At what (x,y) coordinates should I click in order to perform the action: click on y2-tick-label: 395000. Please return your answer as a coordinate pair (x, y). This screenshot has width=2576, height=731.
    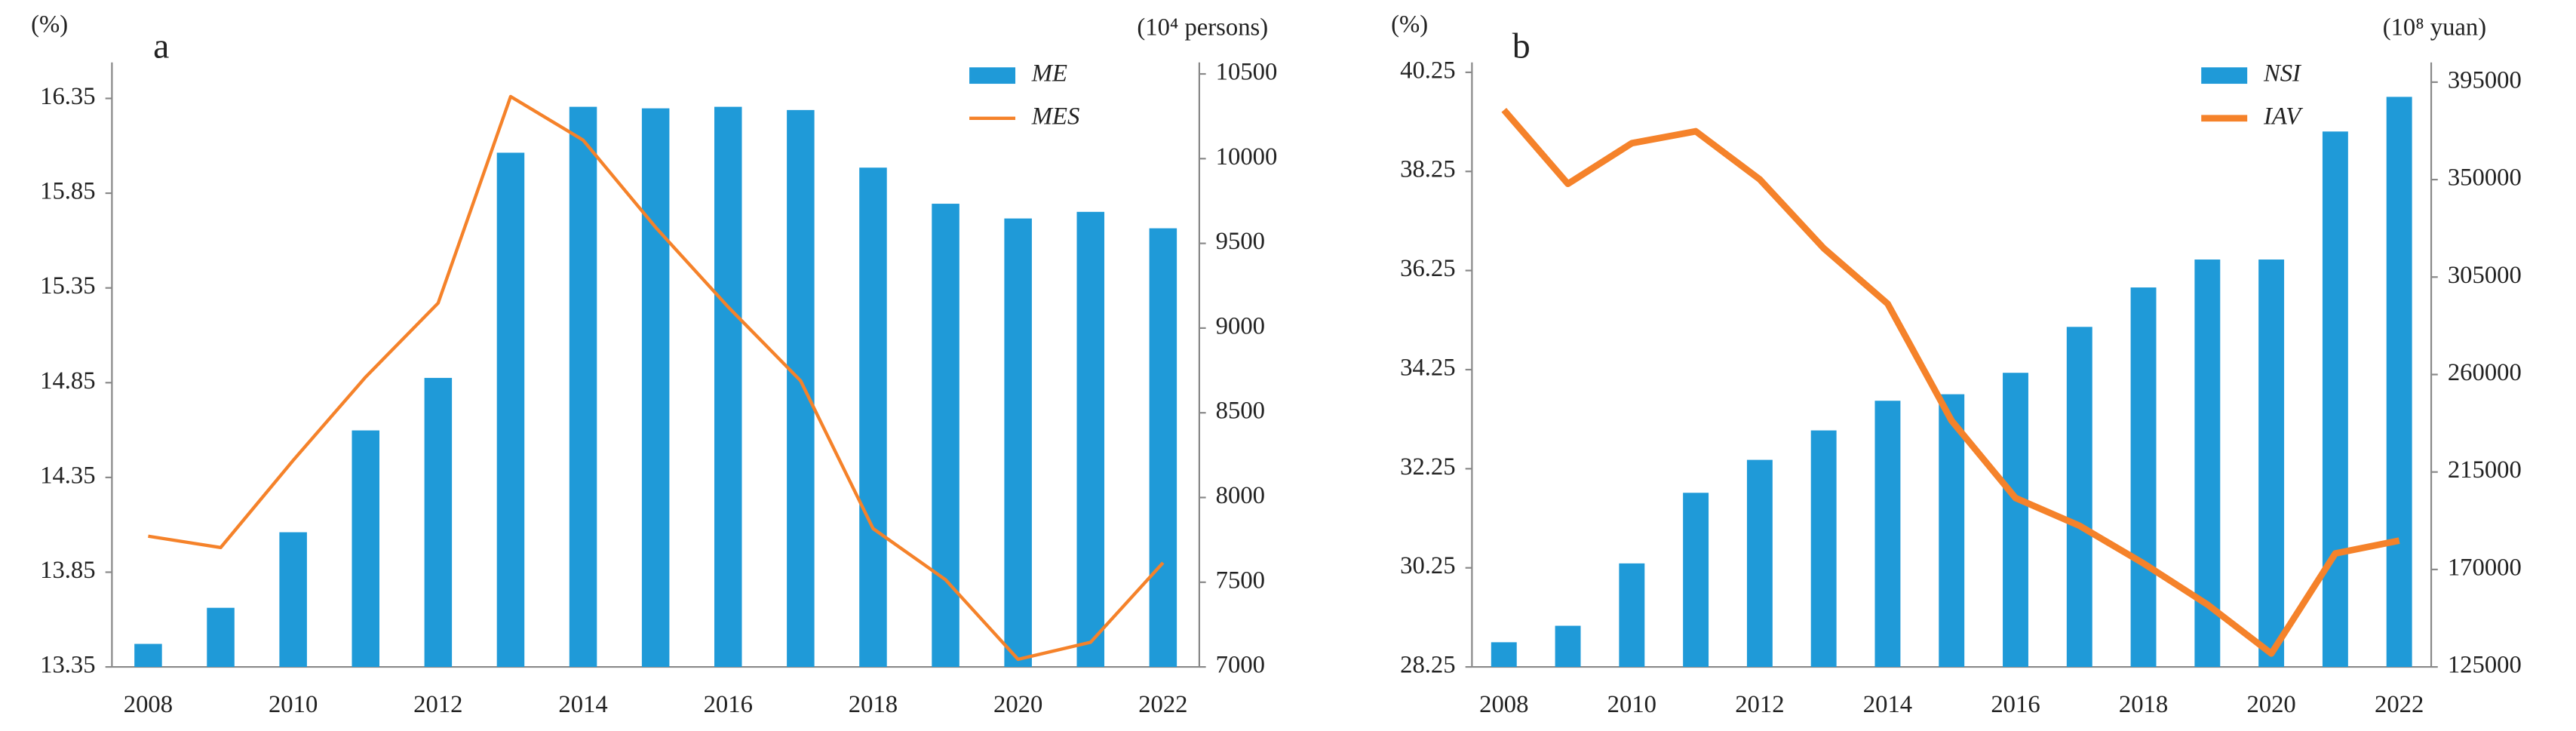
    Looking at the image, I should click on (2485, 80).